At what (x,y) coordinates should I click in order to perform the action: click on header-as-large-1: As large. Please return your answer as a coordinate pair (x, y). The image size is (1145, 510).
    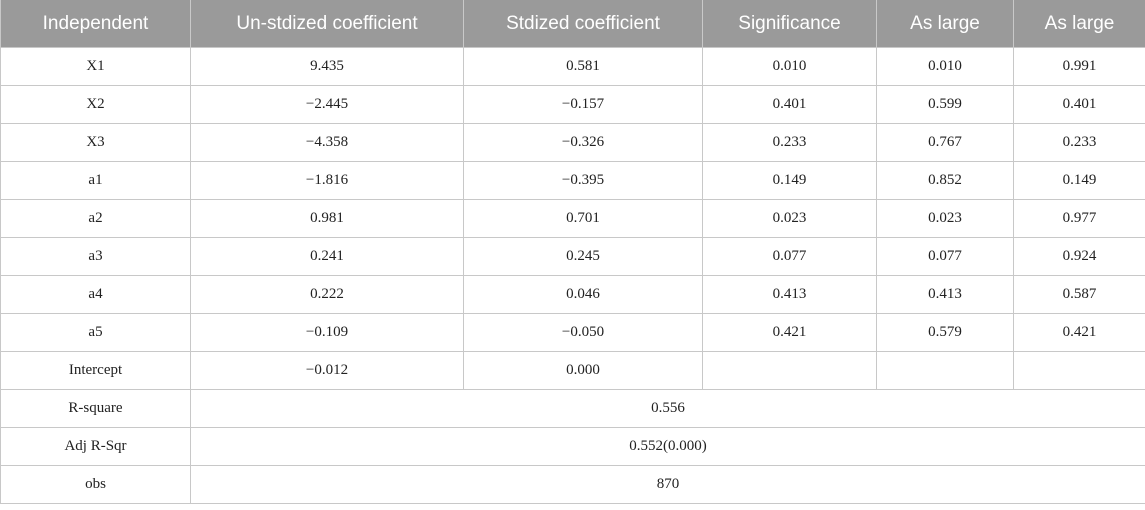
    Looking at the image, I should click on (945, 24).